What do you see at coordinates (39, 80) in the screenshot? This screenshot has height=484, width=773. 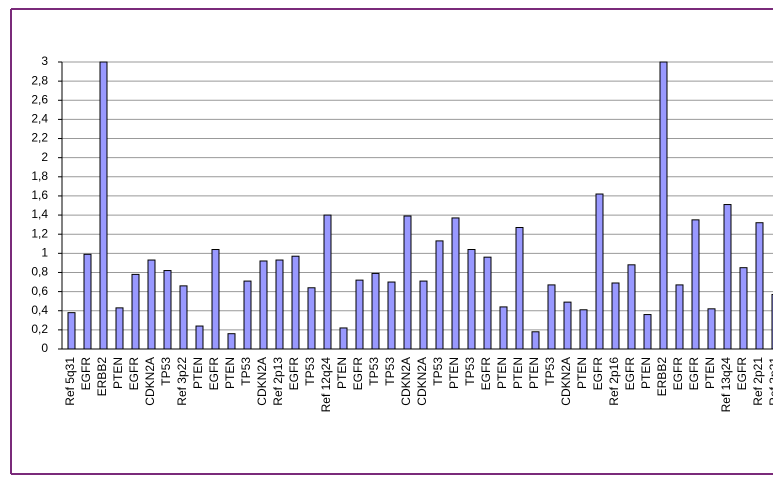 I see `y-tick-label: 2,8` at bounding box center [39, 80].